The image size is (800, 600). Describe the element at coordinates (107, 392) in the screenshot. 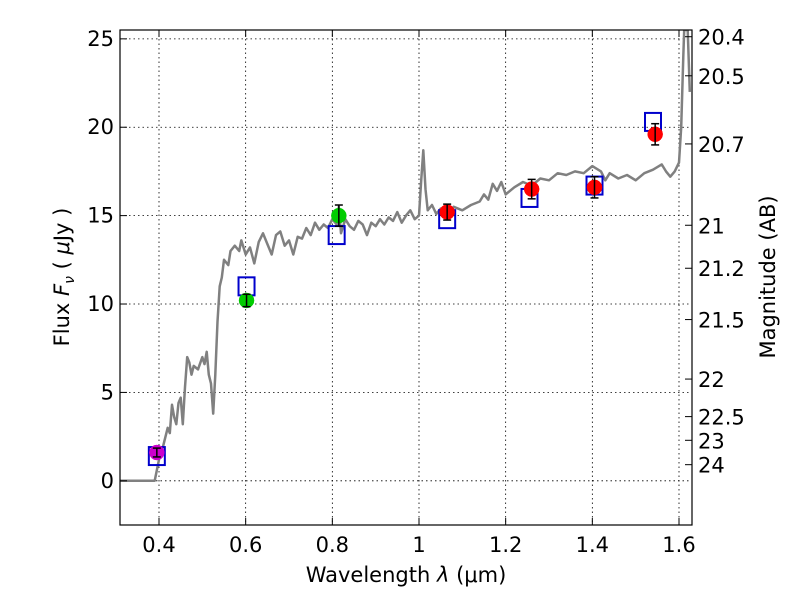

I see `y-tick-label: 5` at that location.